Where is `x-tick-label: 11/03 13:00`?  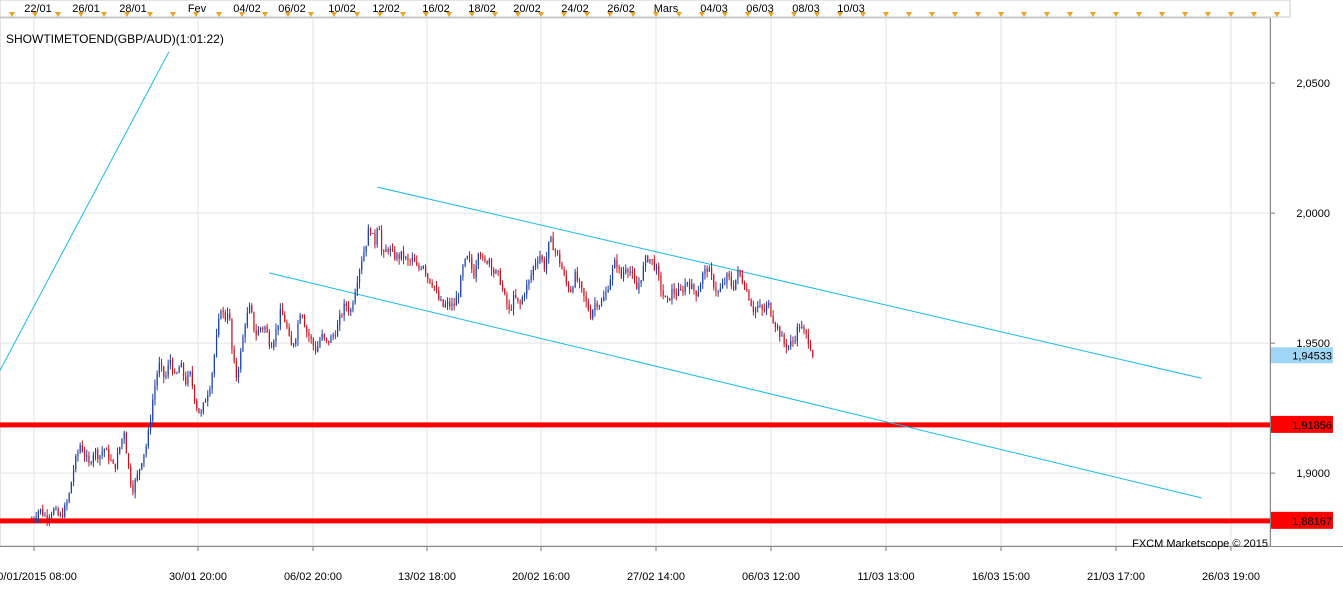 x-tick-label: 11/03 13:00 is located at coordinates (885, 577).